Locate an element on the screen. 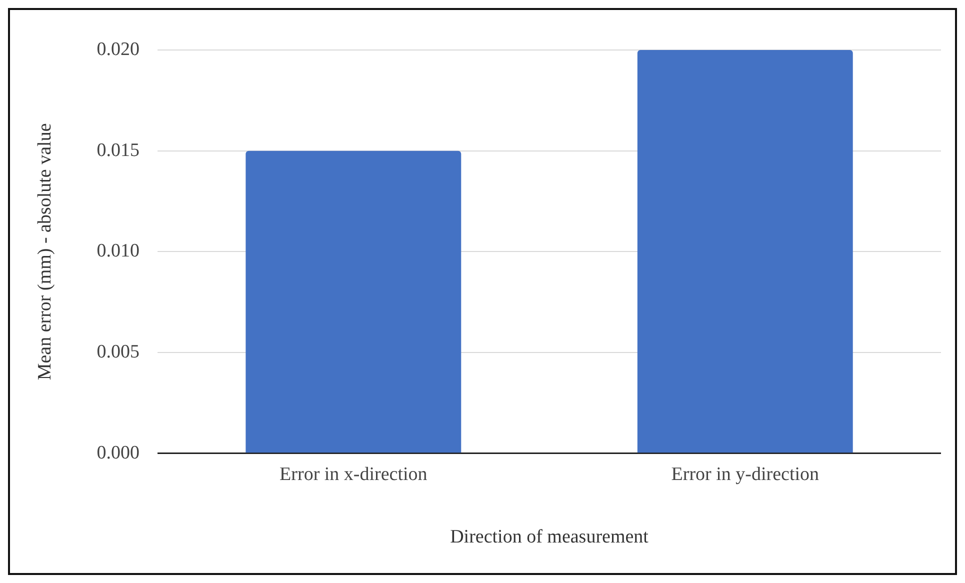  y-tick-label: 0.015 is located at coordinates (118, 150).